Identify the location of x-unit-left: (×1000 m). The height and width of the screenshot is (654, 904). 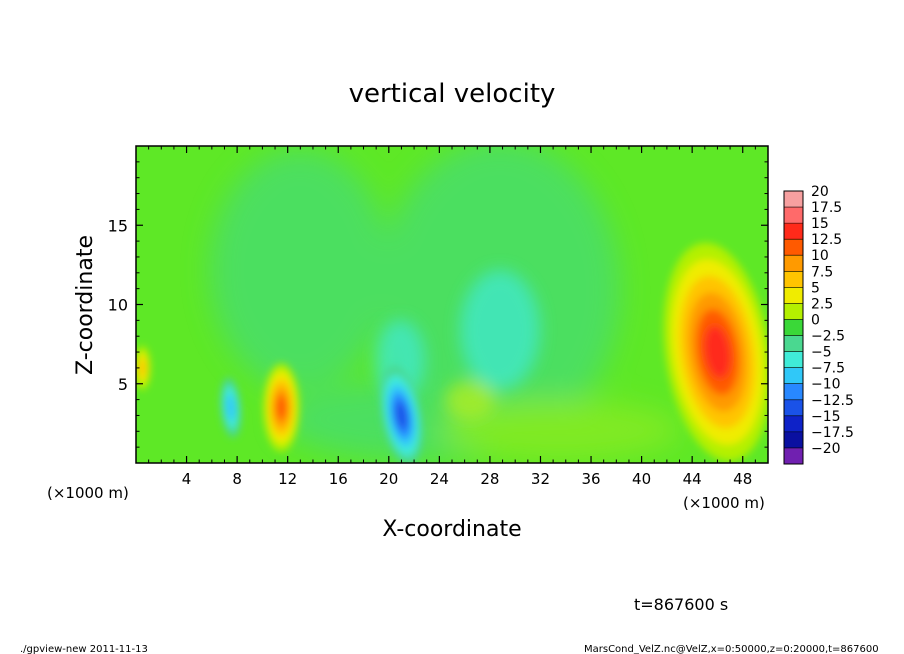
(88, 493).